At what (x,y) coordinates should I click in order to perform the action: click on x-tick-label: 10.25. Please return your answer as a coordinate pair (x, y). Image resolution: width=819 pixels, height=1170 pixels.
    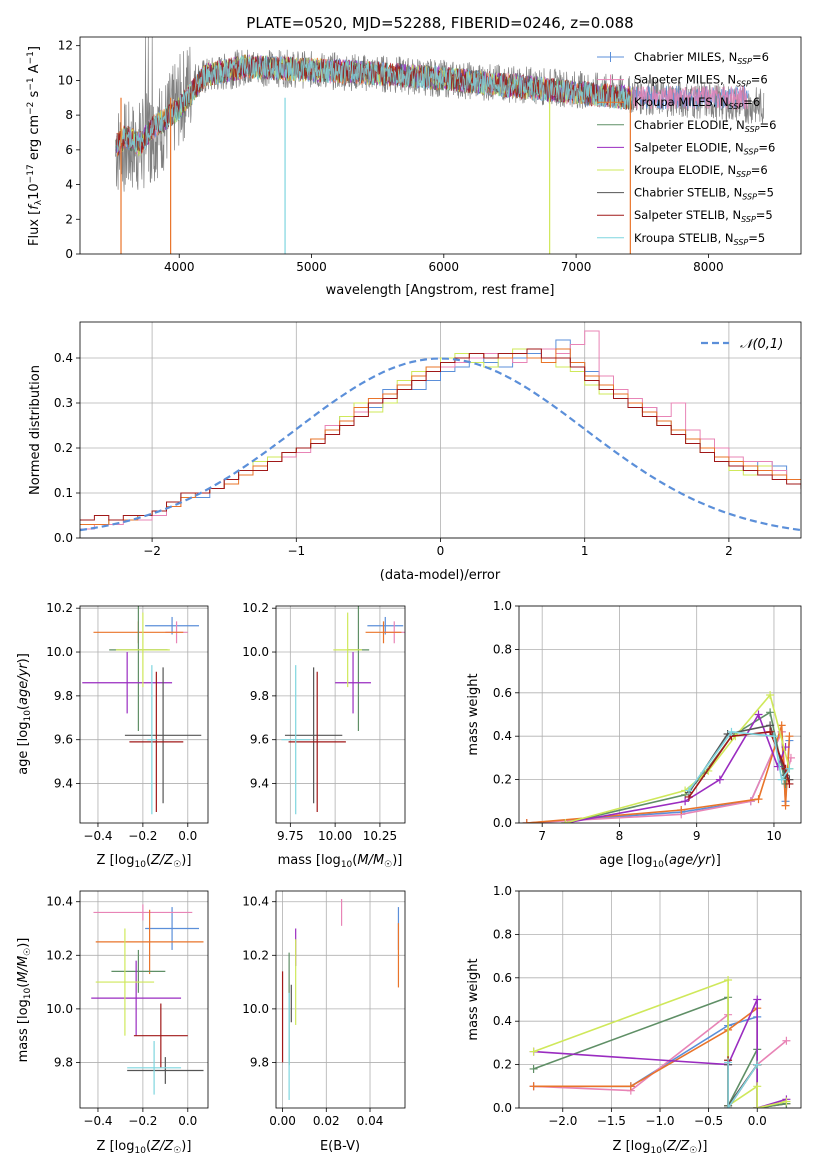
    Looking at the image, I should click on (380, 836).